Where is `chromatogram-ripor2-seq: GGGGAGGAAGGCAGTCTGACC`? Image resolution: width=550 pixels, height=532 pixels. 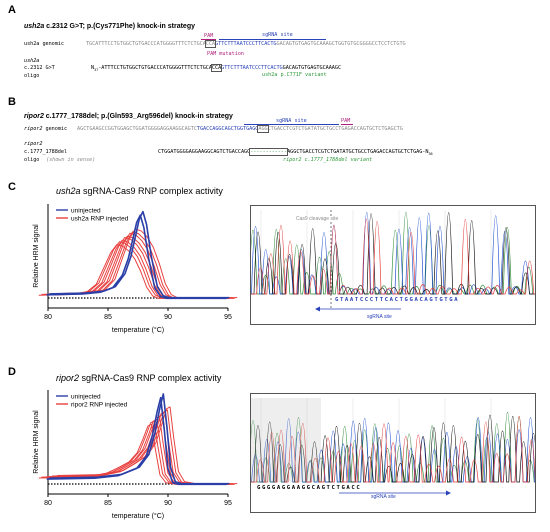
chromatogram-ripor2-seq: GGGGAGGAAGGCAGTCTGACC is located at coordinates (309, 488).